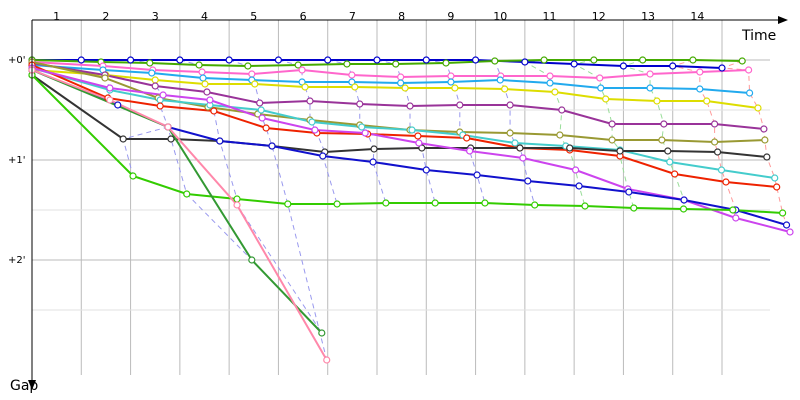 The width and height of the screenshot is (800, 400). What do you see at coordinates (697, 16) in the screenshot?
I see `x-tick-label: 14` at bounding box center [697, 16].